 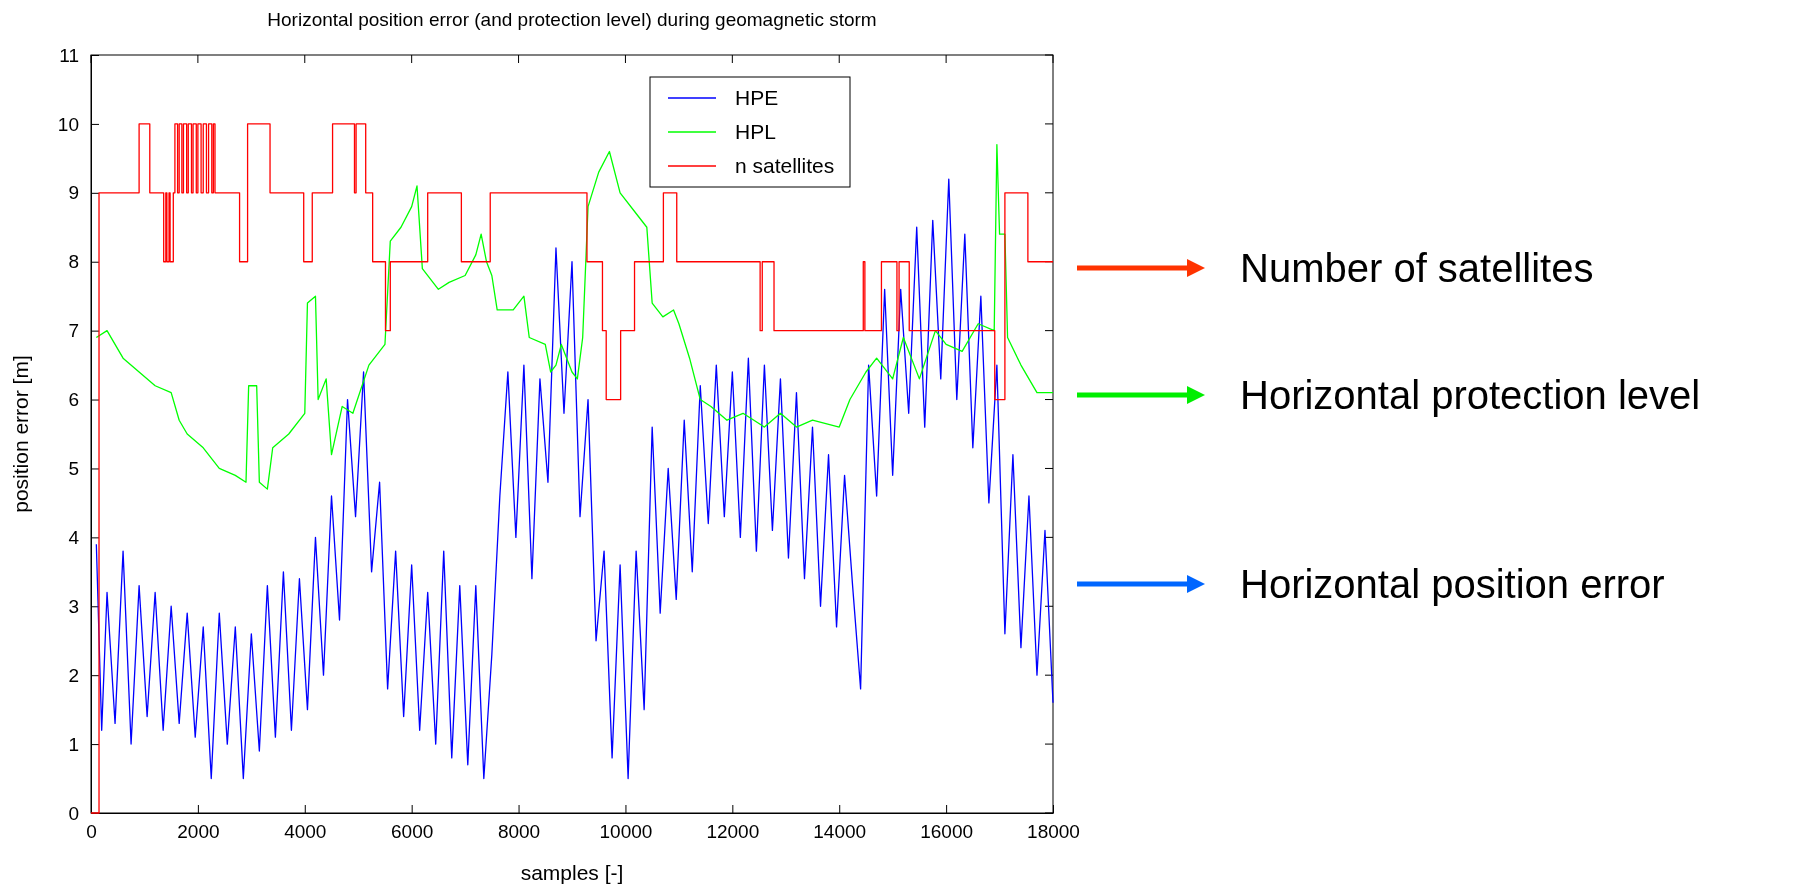 What do you see at coordinates (755, 131) in the screenshot?
I see `legend-label: HPL` at bounding box center [755, 131].